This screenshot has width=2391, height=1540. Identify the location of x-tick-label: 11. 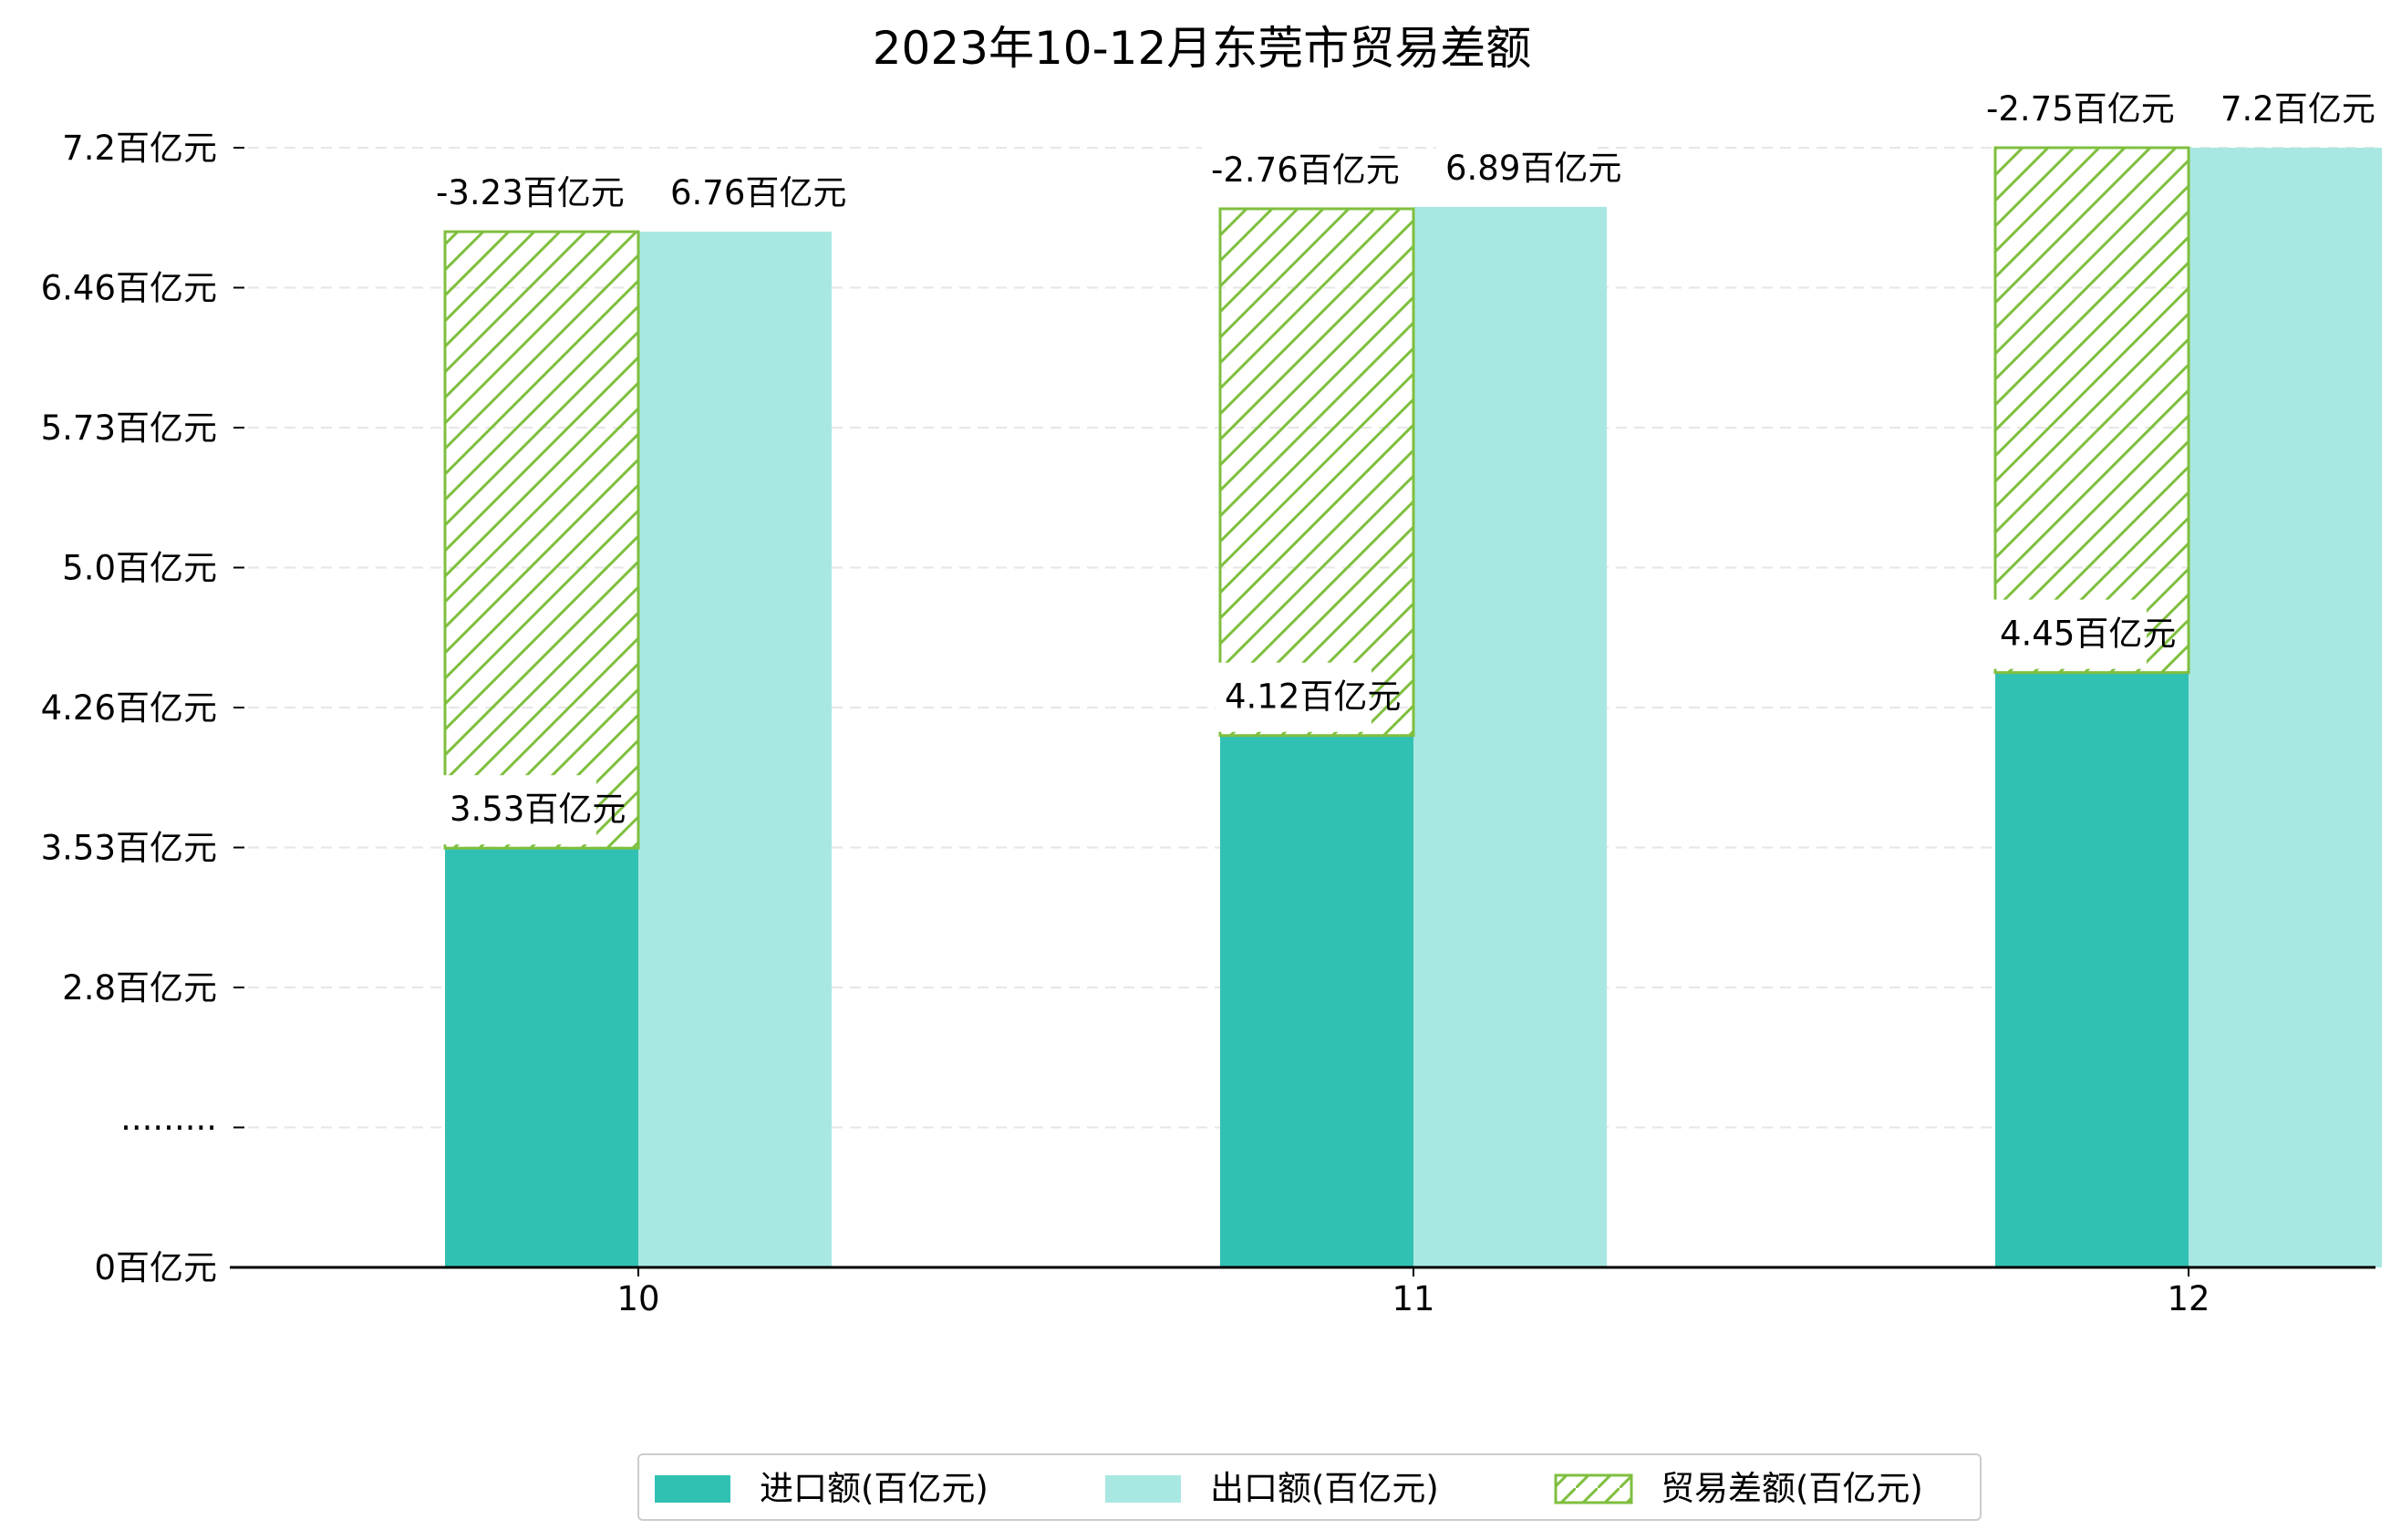
(1413, 1298).